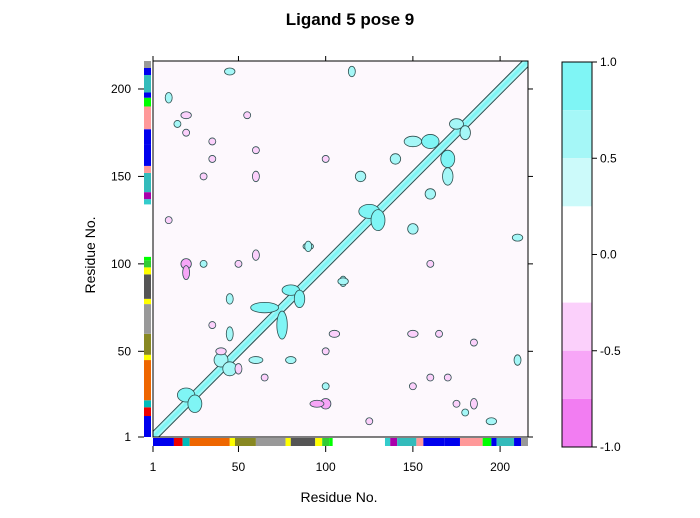 The image size is (700, 518). I want to click on colorbar-tick-label: 1.0, so click(608, 62).